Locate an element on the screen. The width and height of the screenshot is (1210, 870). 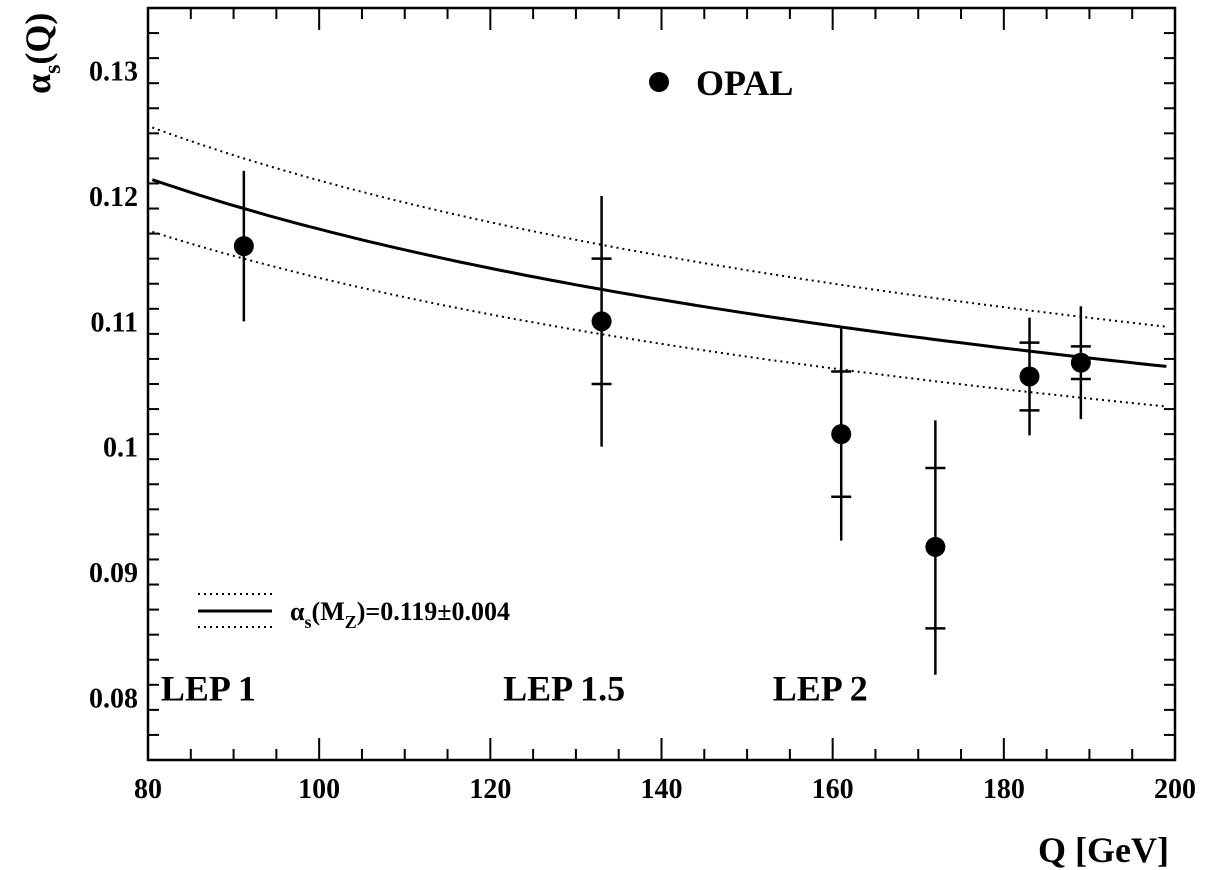
region-annotations: LEP 1 LEP 1.5 LEP 2 is located at coordinates (514, 688).